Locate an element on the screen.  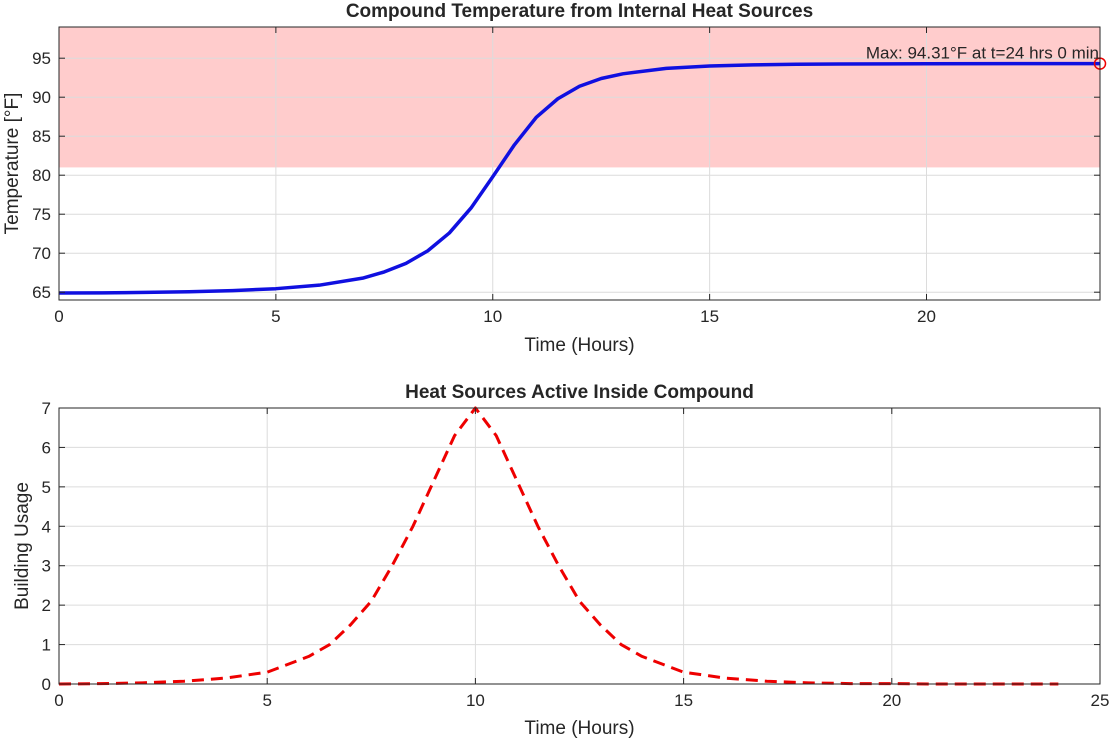
max-annotation-text: Max: 94.31°F at t=24 hrs 0 min is located at coordinates (982, 53).